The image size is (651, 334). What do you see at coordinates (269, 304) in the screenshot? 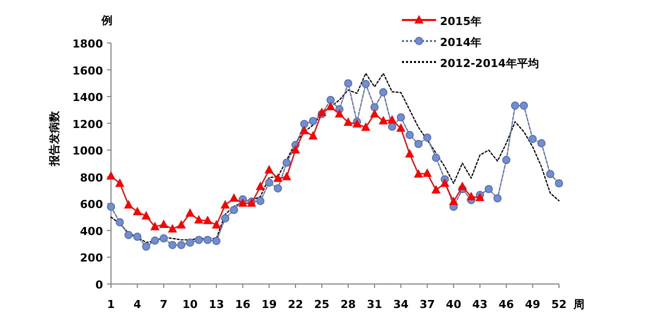
I see `x-tick-label: 19` at bounding box center [269, 304].